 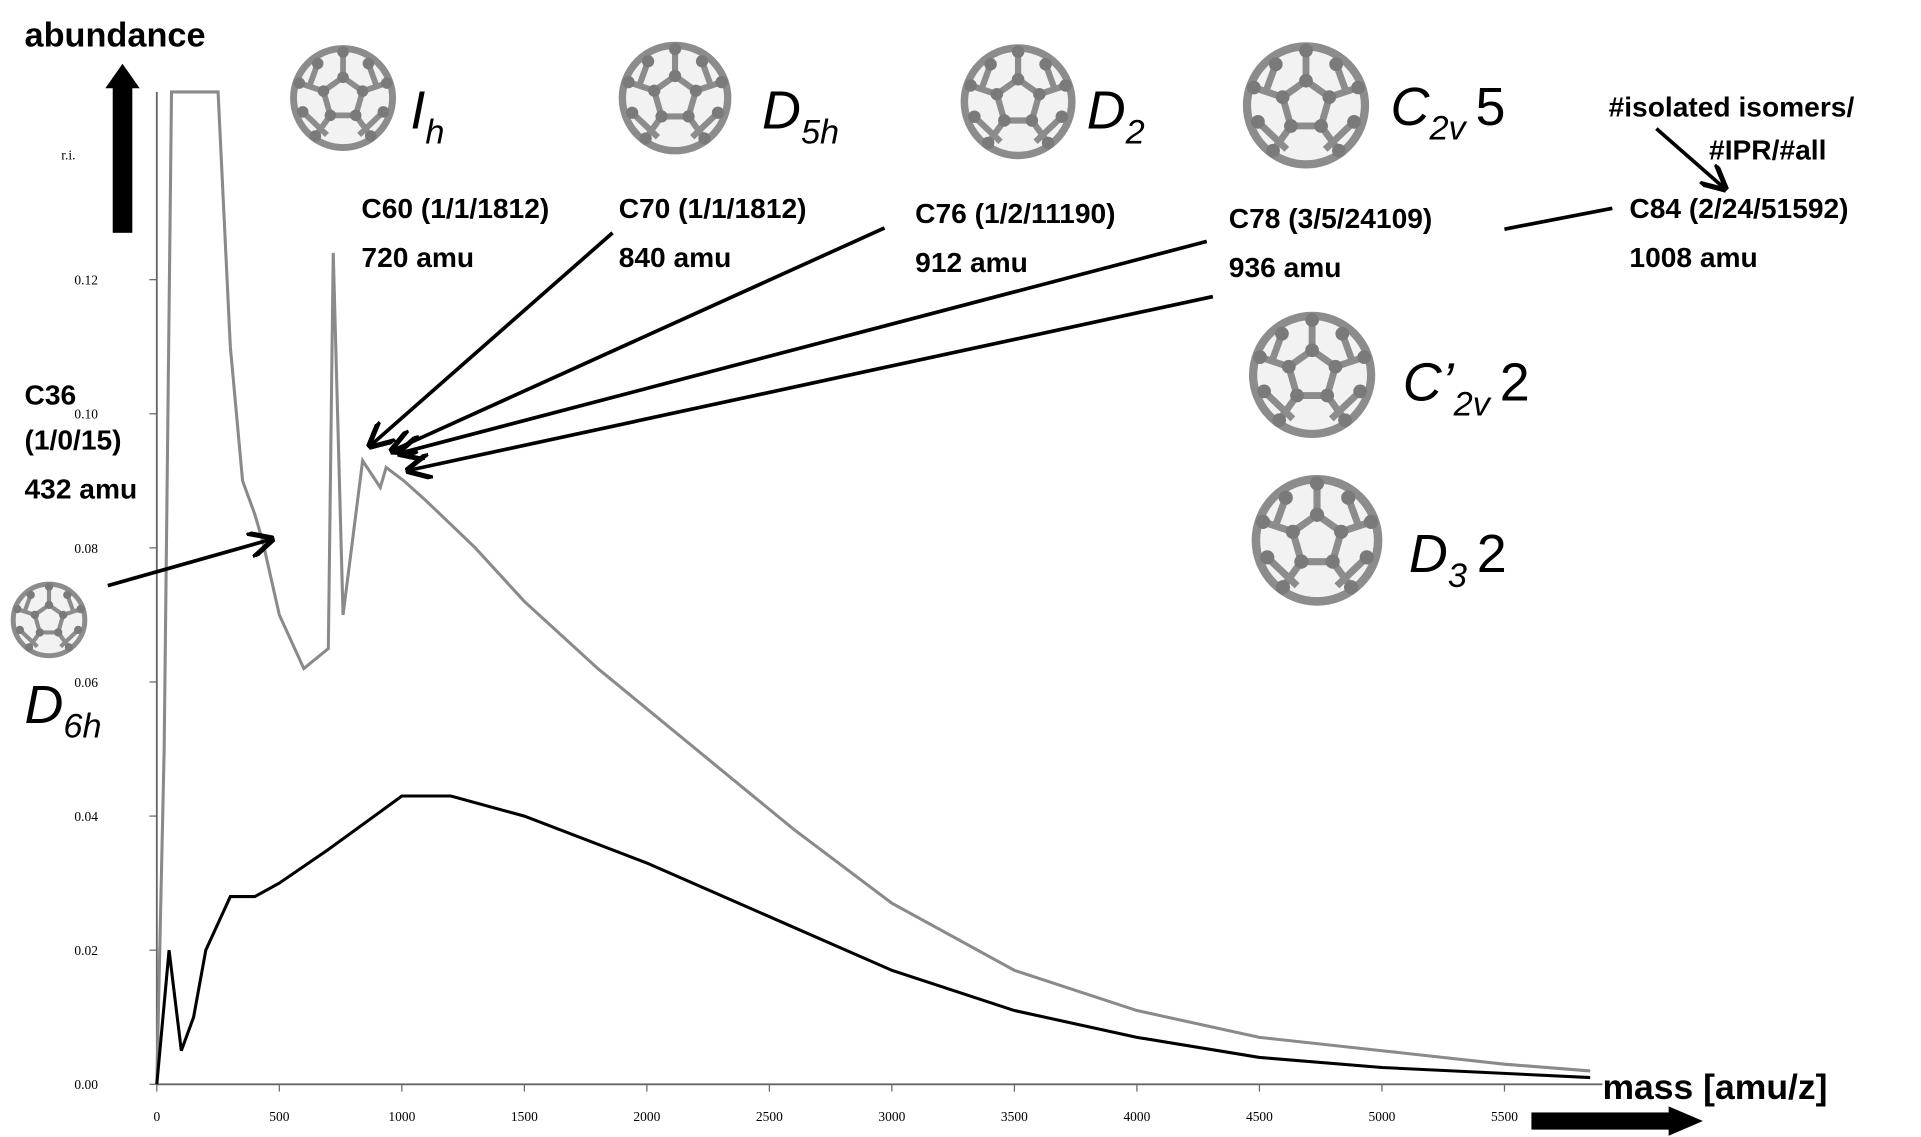 What do you see at coordinates (122, 159) in the screenshot?
I see `y-arrow` at bounding box center [122, 159].